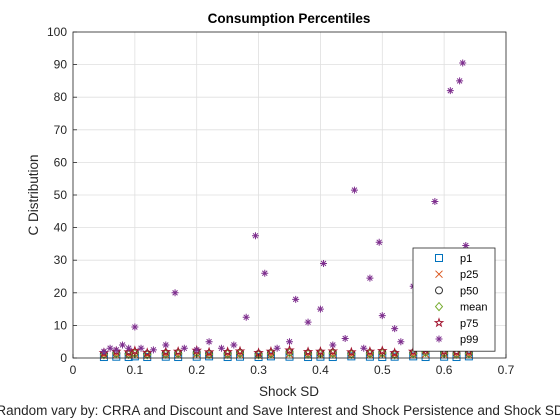 The image size is (560, 420). I want to click on legend-label-p50: p50, so click(469, 291).